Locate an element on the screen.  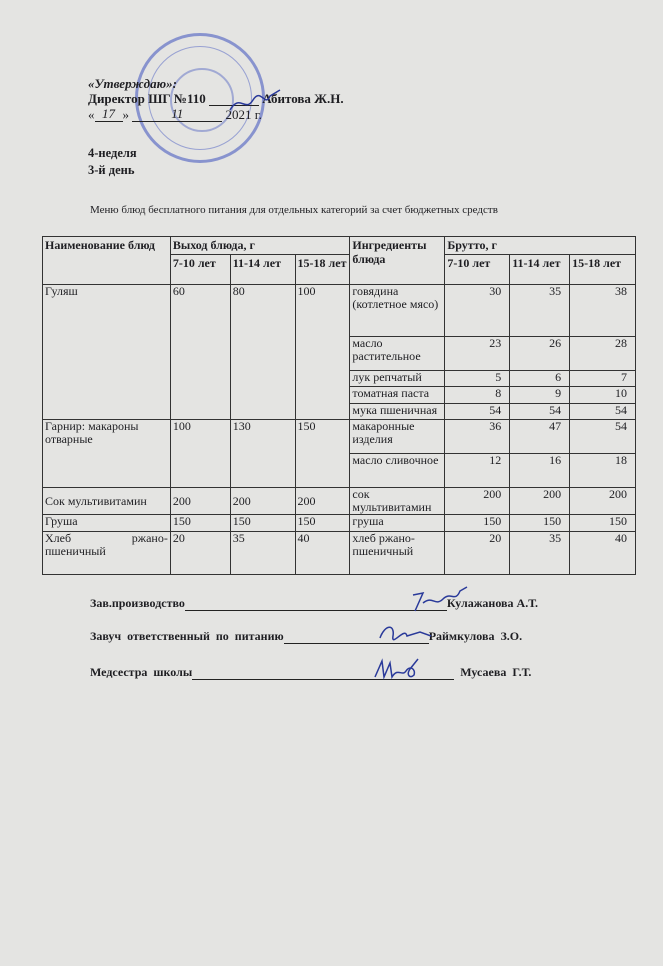
dish-output: 20 is located at coordinates (200, 553).